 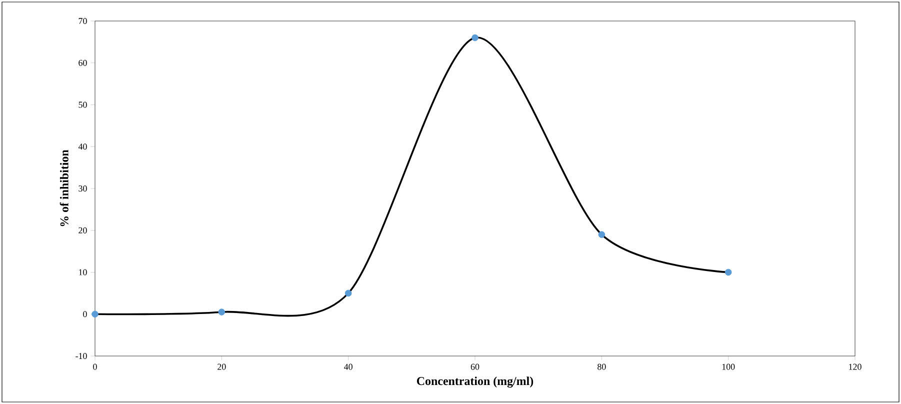 I want to click on y-tick-label: 60, so click(x=82, y=63).